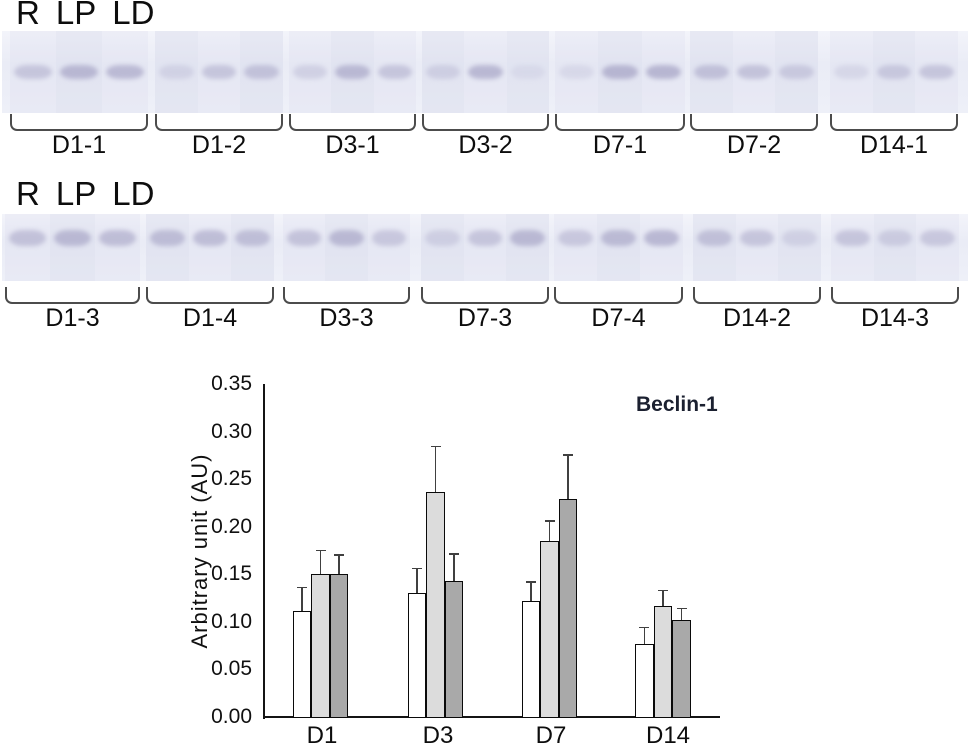  Describe the element at coordinates (677, 404) in the screenshot. I see `chart-title: Beclin-1` at that location.